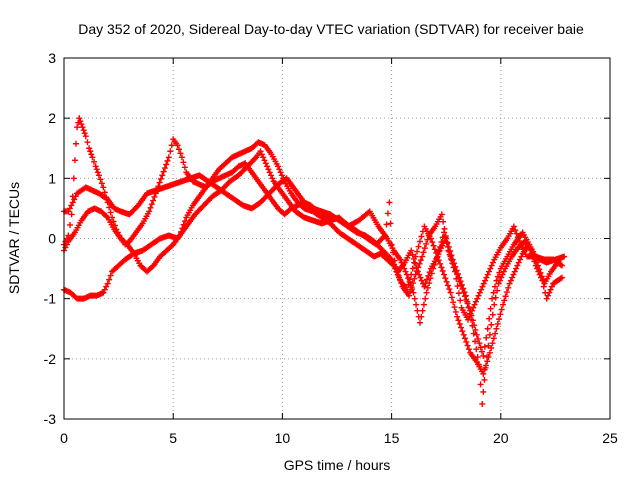  Describe the element at coordinates (52, 239) in the screenshot. I see `y-tick-label: 0` at that location.